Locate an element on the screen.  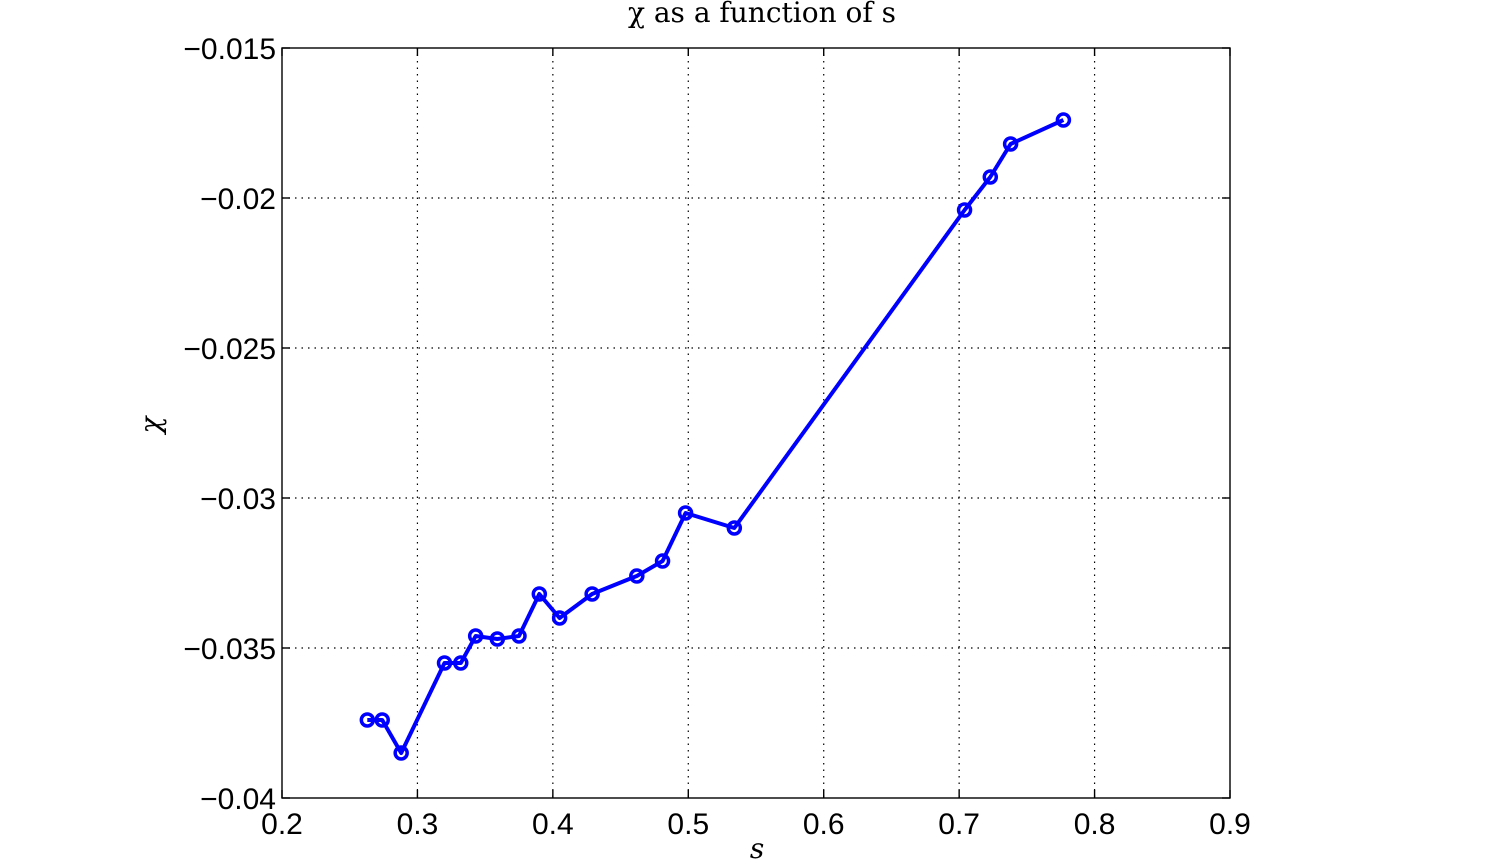
x-tick-label: 0.3 is located at coordinates (418, 824).